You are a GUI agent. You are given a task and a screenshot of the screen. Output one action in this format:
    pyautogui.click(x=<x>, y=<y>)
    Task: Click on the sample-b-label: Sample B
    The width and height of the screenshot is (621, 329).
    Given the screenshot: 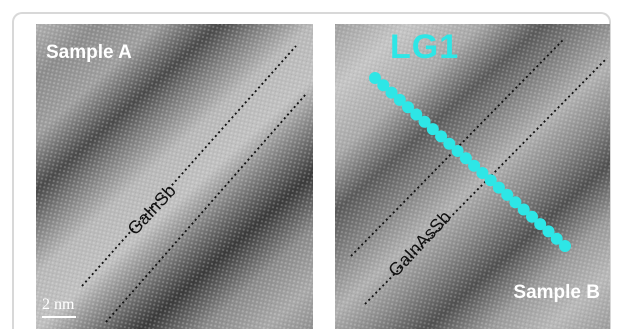 What is the action you would take?
    pyautogui.click(x=556, y=292)
    